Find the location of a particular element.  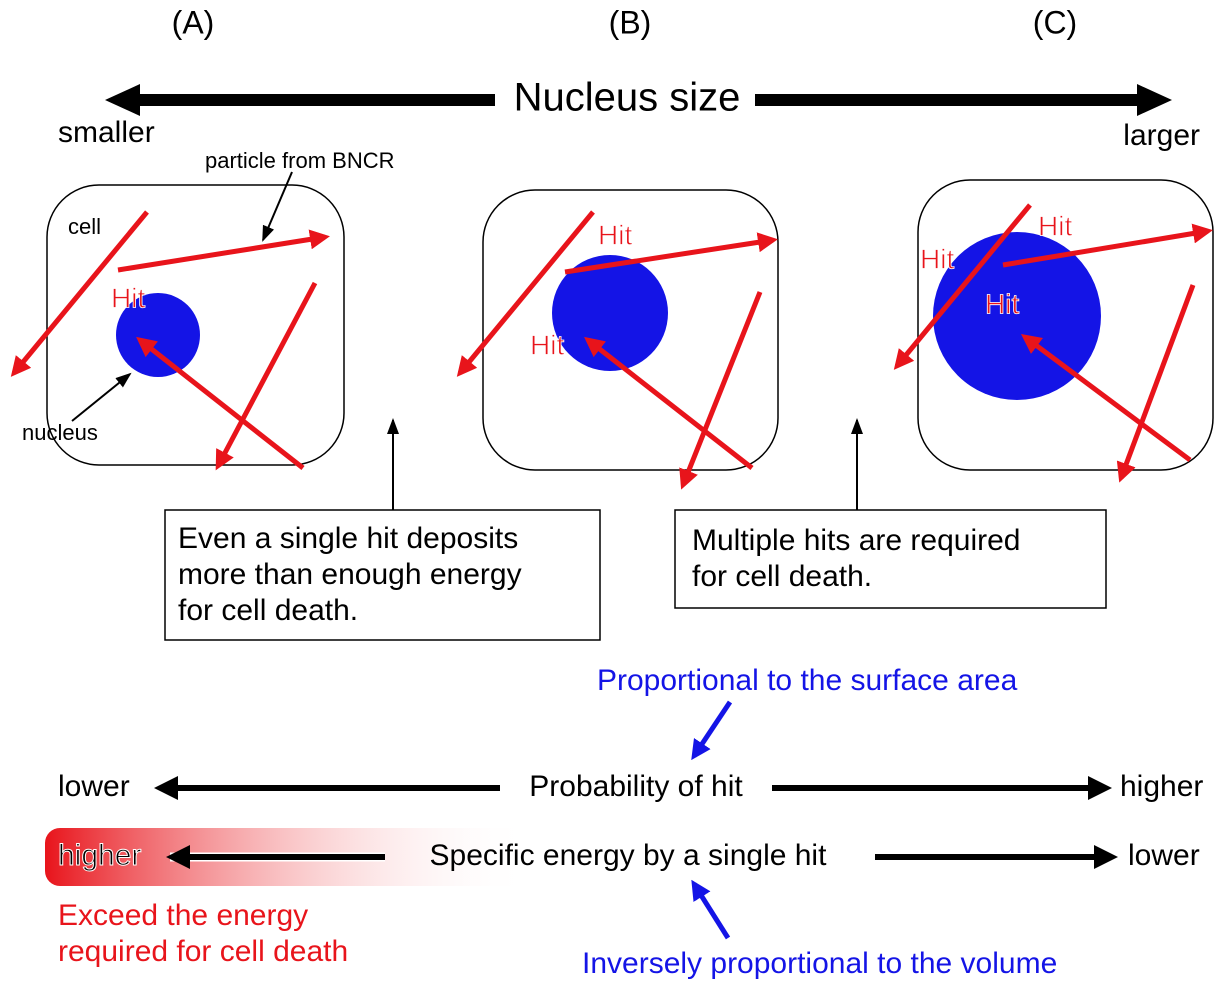

row-left-label: lower is located at coordinates (94, 786).